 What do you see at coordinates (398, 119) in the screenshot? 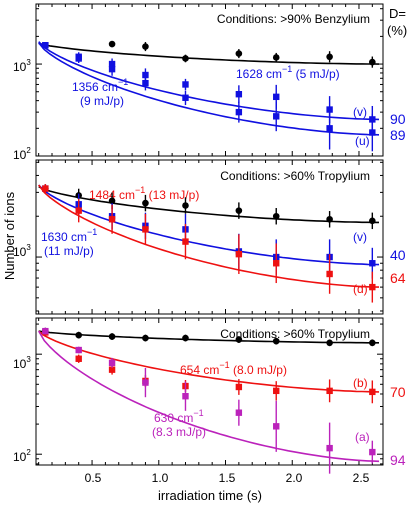
I see `top-right-value-90: 90` at bounding box center [398, 119].